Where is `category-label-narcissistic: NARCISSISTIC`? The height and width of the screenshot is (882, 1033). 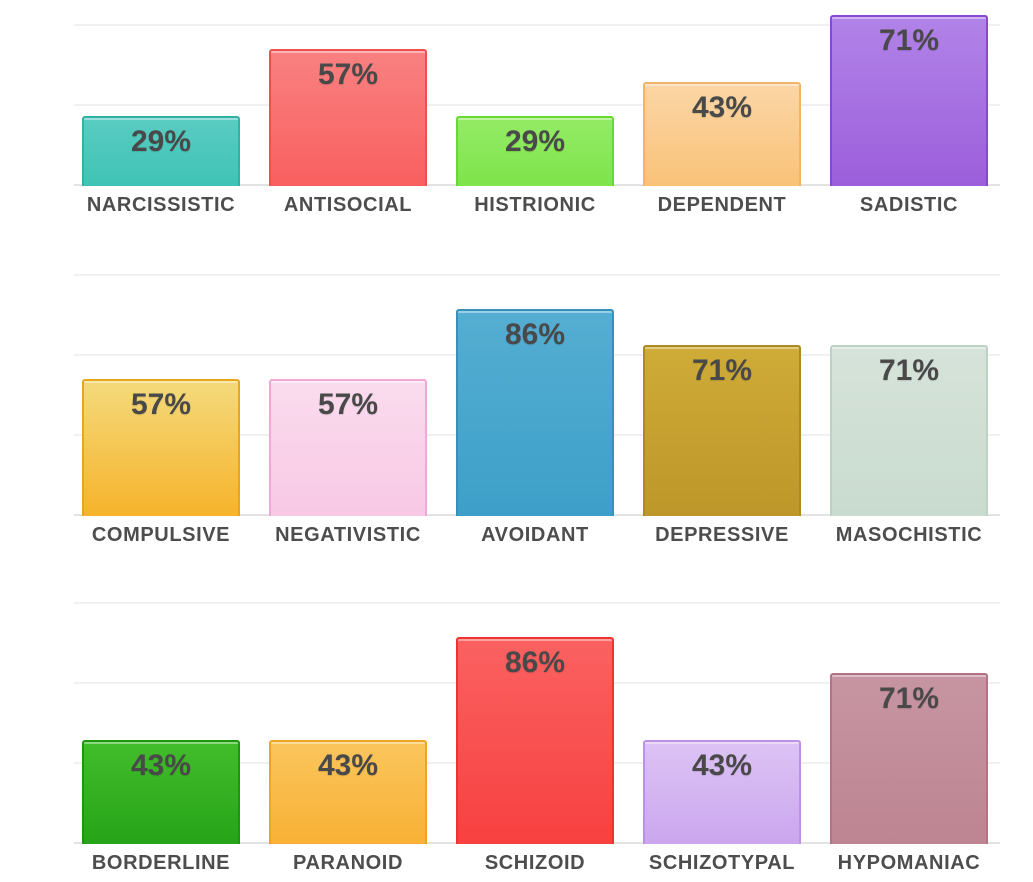
category-label-narcissistic: NARCISSISTIC is located at coordinates (161, 205).